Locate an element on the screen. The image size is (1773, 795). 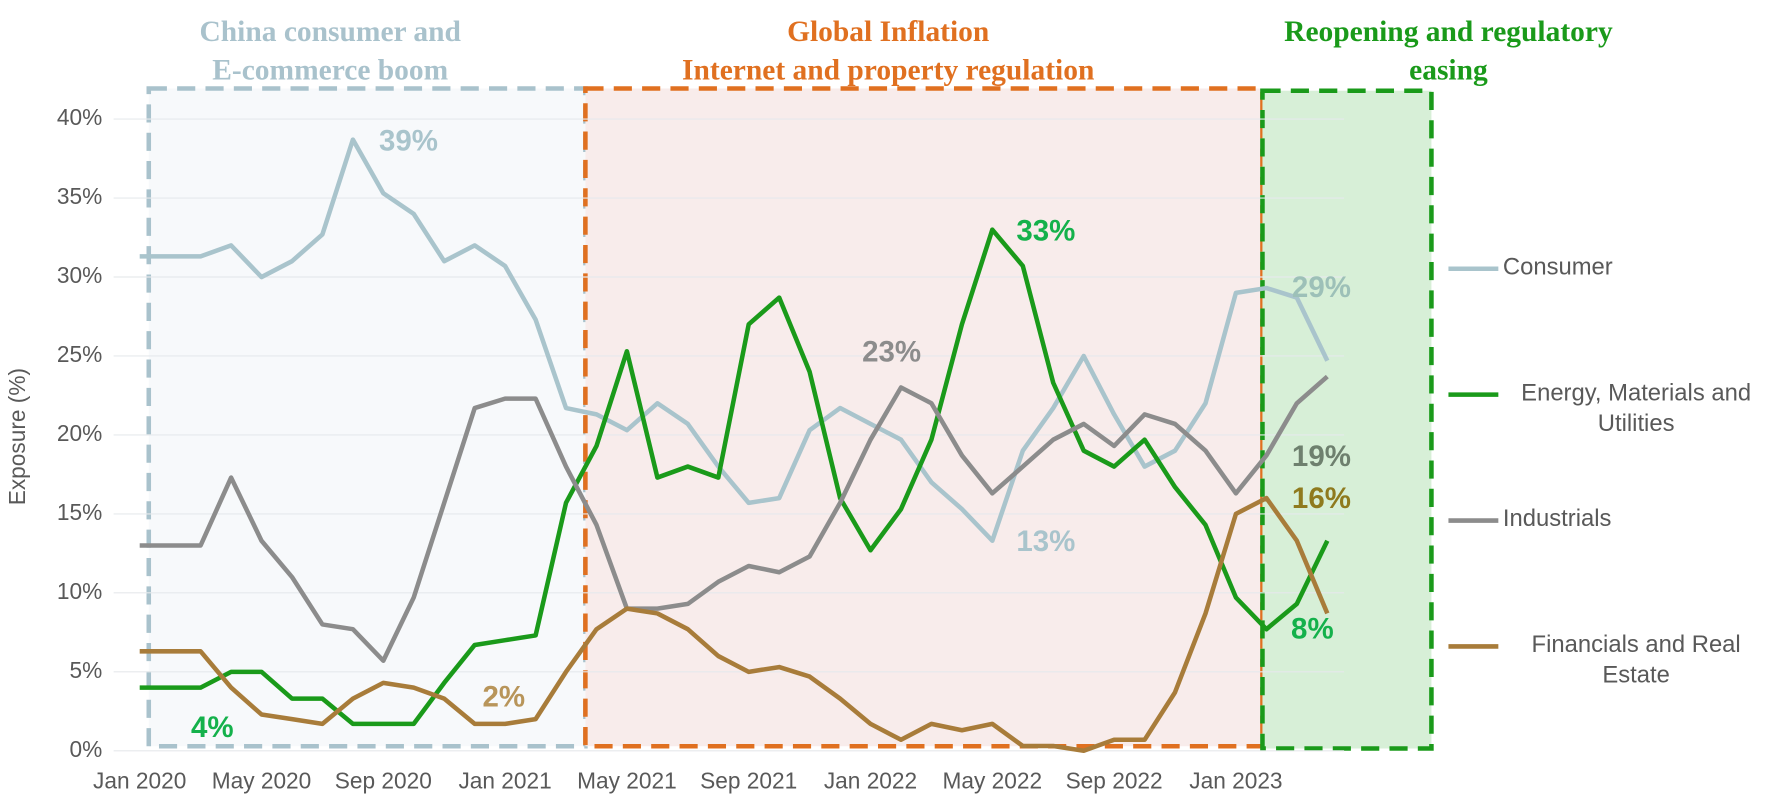
legend-entry: Financials and Real Estate is located at coordinates (1636, 660).